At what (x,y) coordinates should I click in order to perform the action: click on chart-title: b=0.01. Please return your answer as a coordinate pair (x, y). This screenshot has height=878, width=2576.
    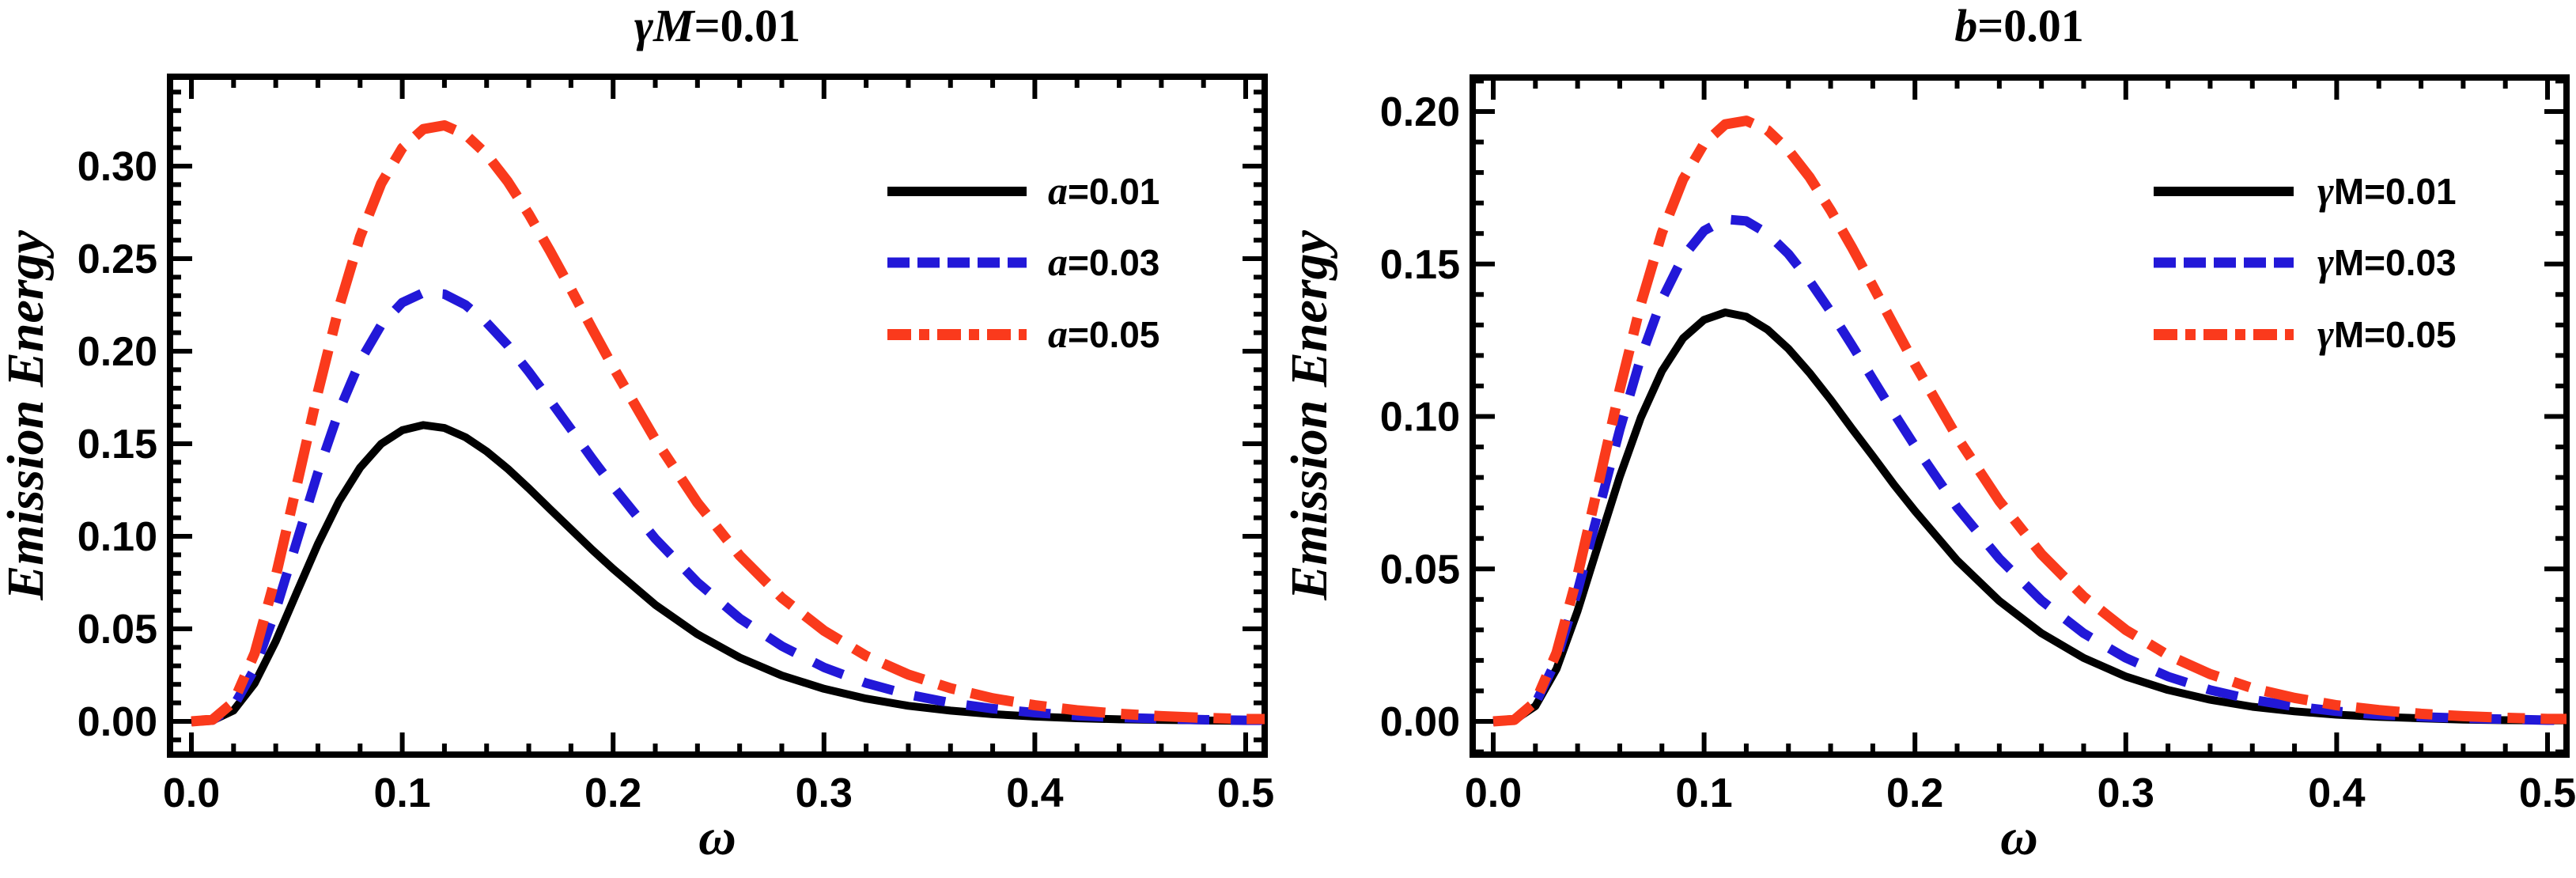
    Looking at the image, I should click on (2019, 25).